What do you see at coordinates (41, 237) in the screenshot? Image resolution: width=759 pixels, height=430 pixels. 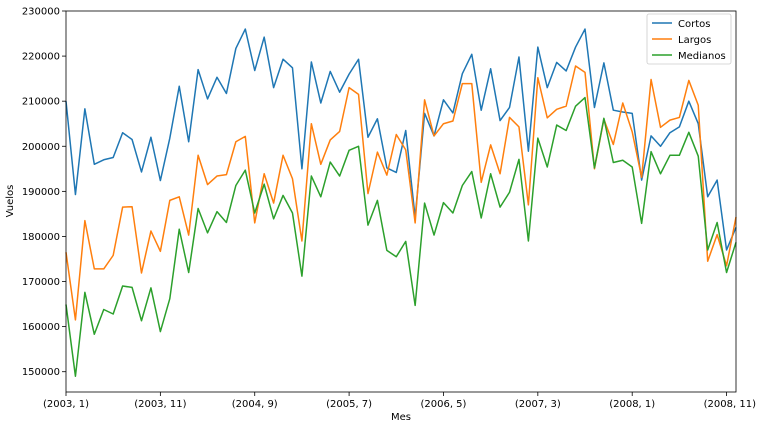 I see `y-tick-label: 180000` at bounding box center [41, 237].